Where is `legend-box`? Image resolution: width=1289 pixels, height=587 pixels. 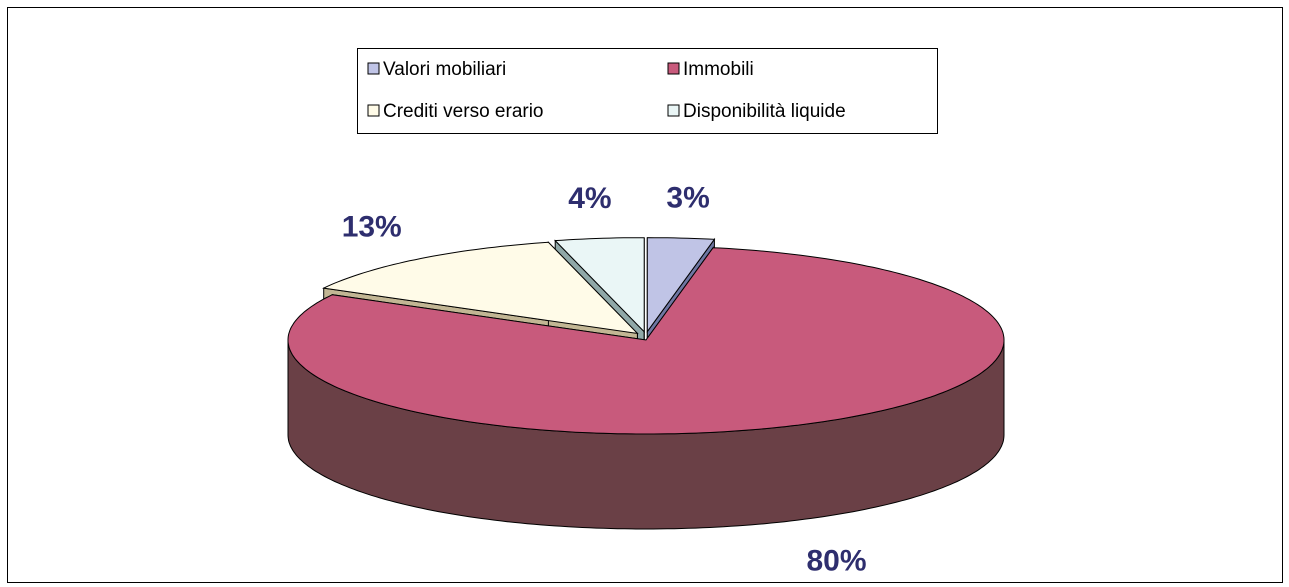 legend-box is located at coordinates (647, 91).